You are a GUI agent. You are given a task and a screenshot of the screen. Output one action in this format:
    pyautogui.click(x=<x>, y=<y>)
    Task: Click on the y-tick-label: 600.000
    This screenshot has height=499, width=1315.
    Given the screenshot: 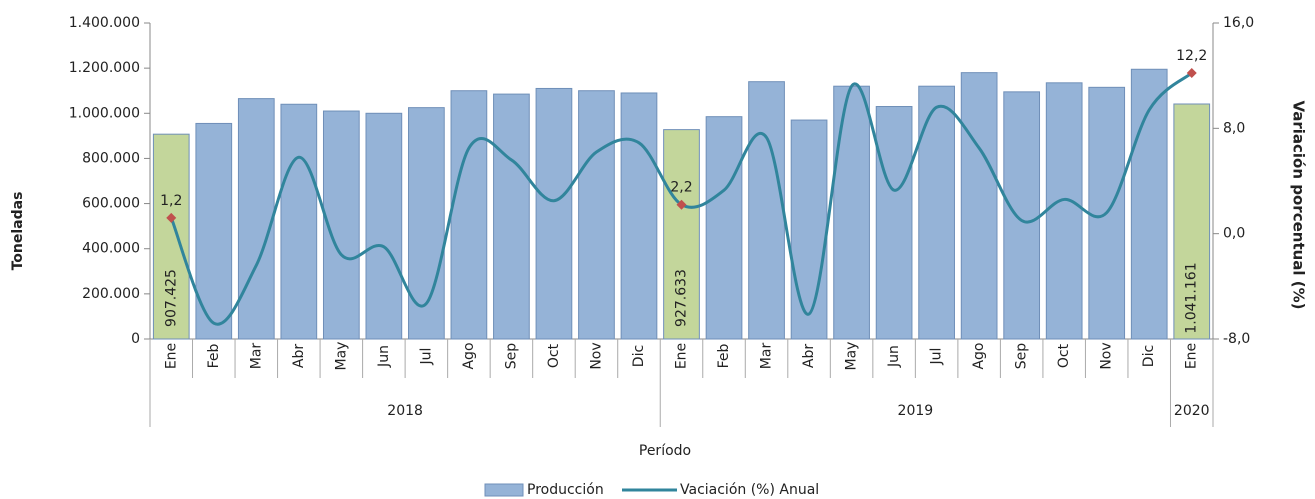 What is the action you would take?
    pyautogui.click(x=111, y=204)
    